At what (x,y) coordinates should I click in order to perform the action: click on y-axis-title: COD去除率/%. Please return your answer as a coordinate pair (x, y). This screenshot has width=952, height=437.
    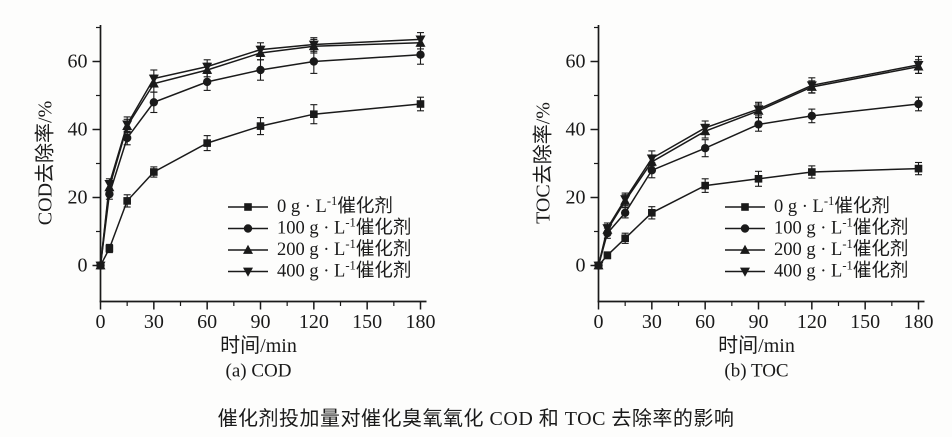
    Looking at the image, I should click on (45, 163).